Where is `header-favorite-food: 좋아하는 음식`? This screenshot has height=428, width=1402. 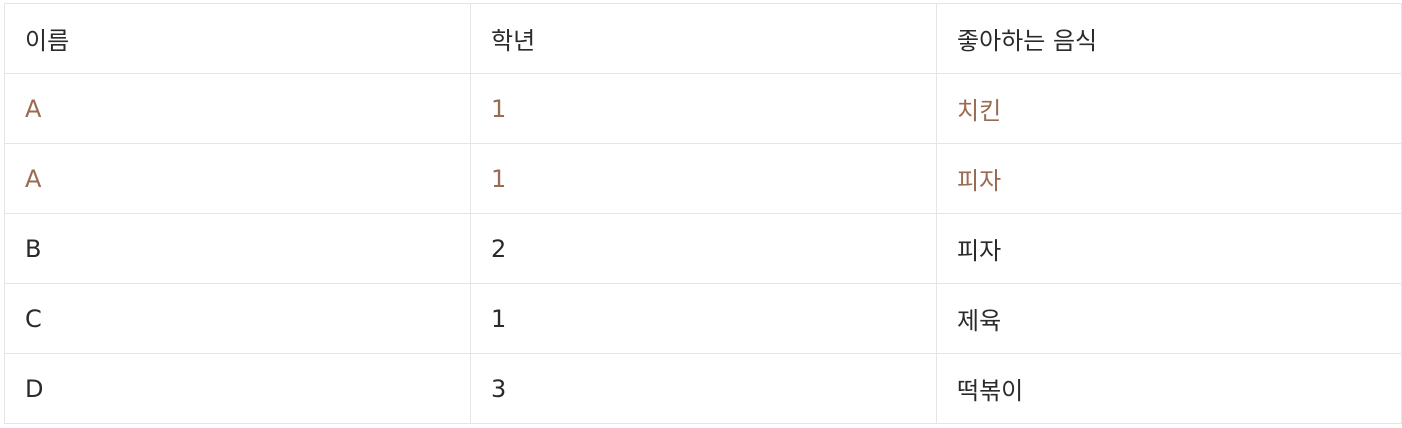
header-favorite-food: 좋아하는 음식 is located at coordinates (1169, 38).